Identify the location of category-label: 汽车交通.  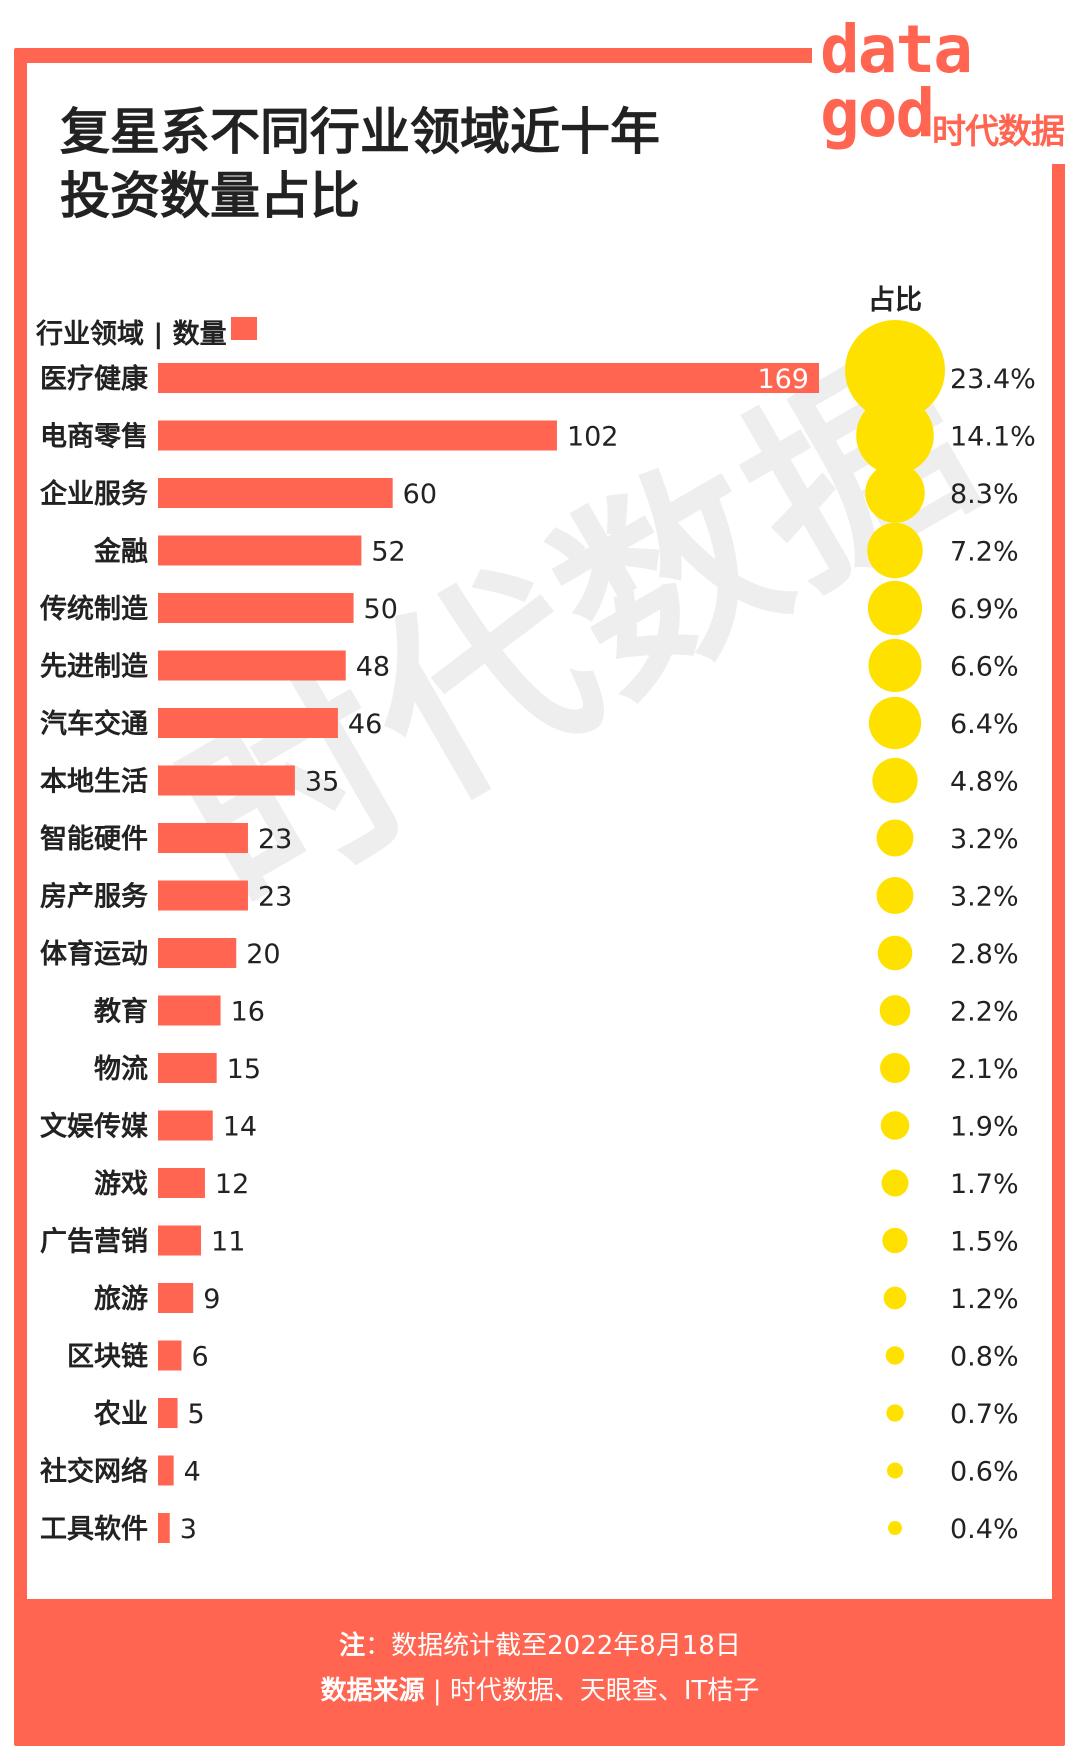
(94, 724).